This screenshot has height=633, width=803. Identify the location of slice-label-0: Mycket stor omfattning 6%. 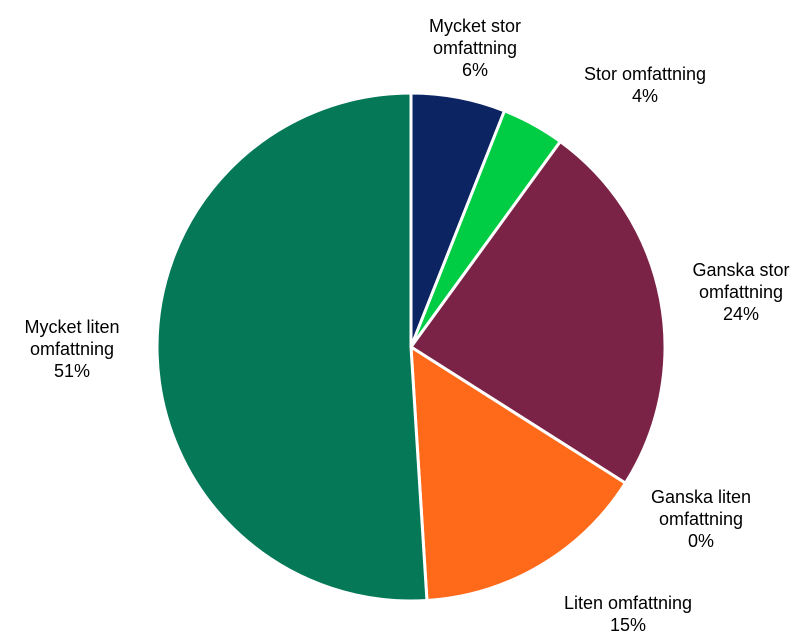
(475, 48).